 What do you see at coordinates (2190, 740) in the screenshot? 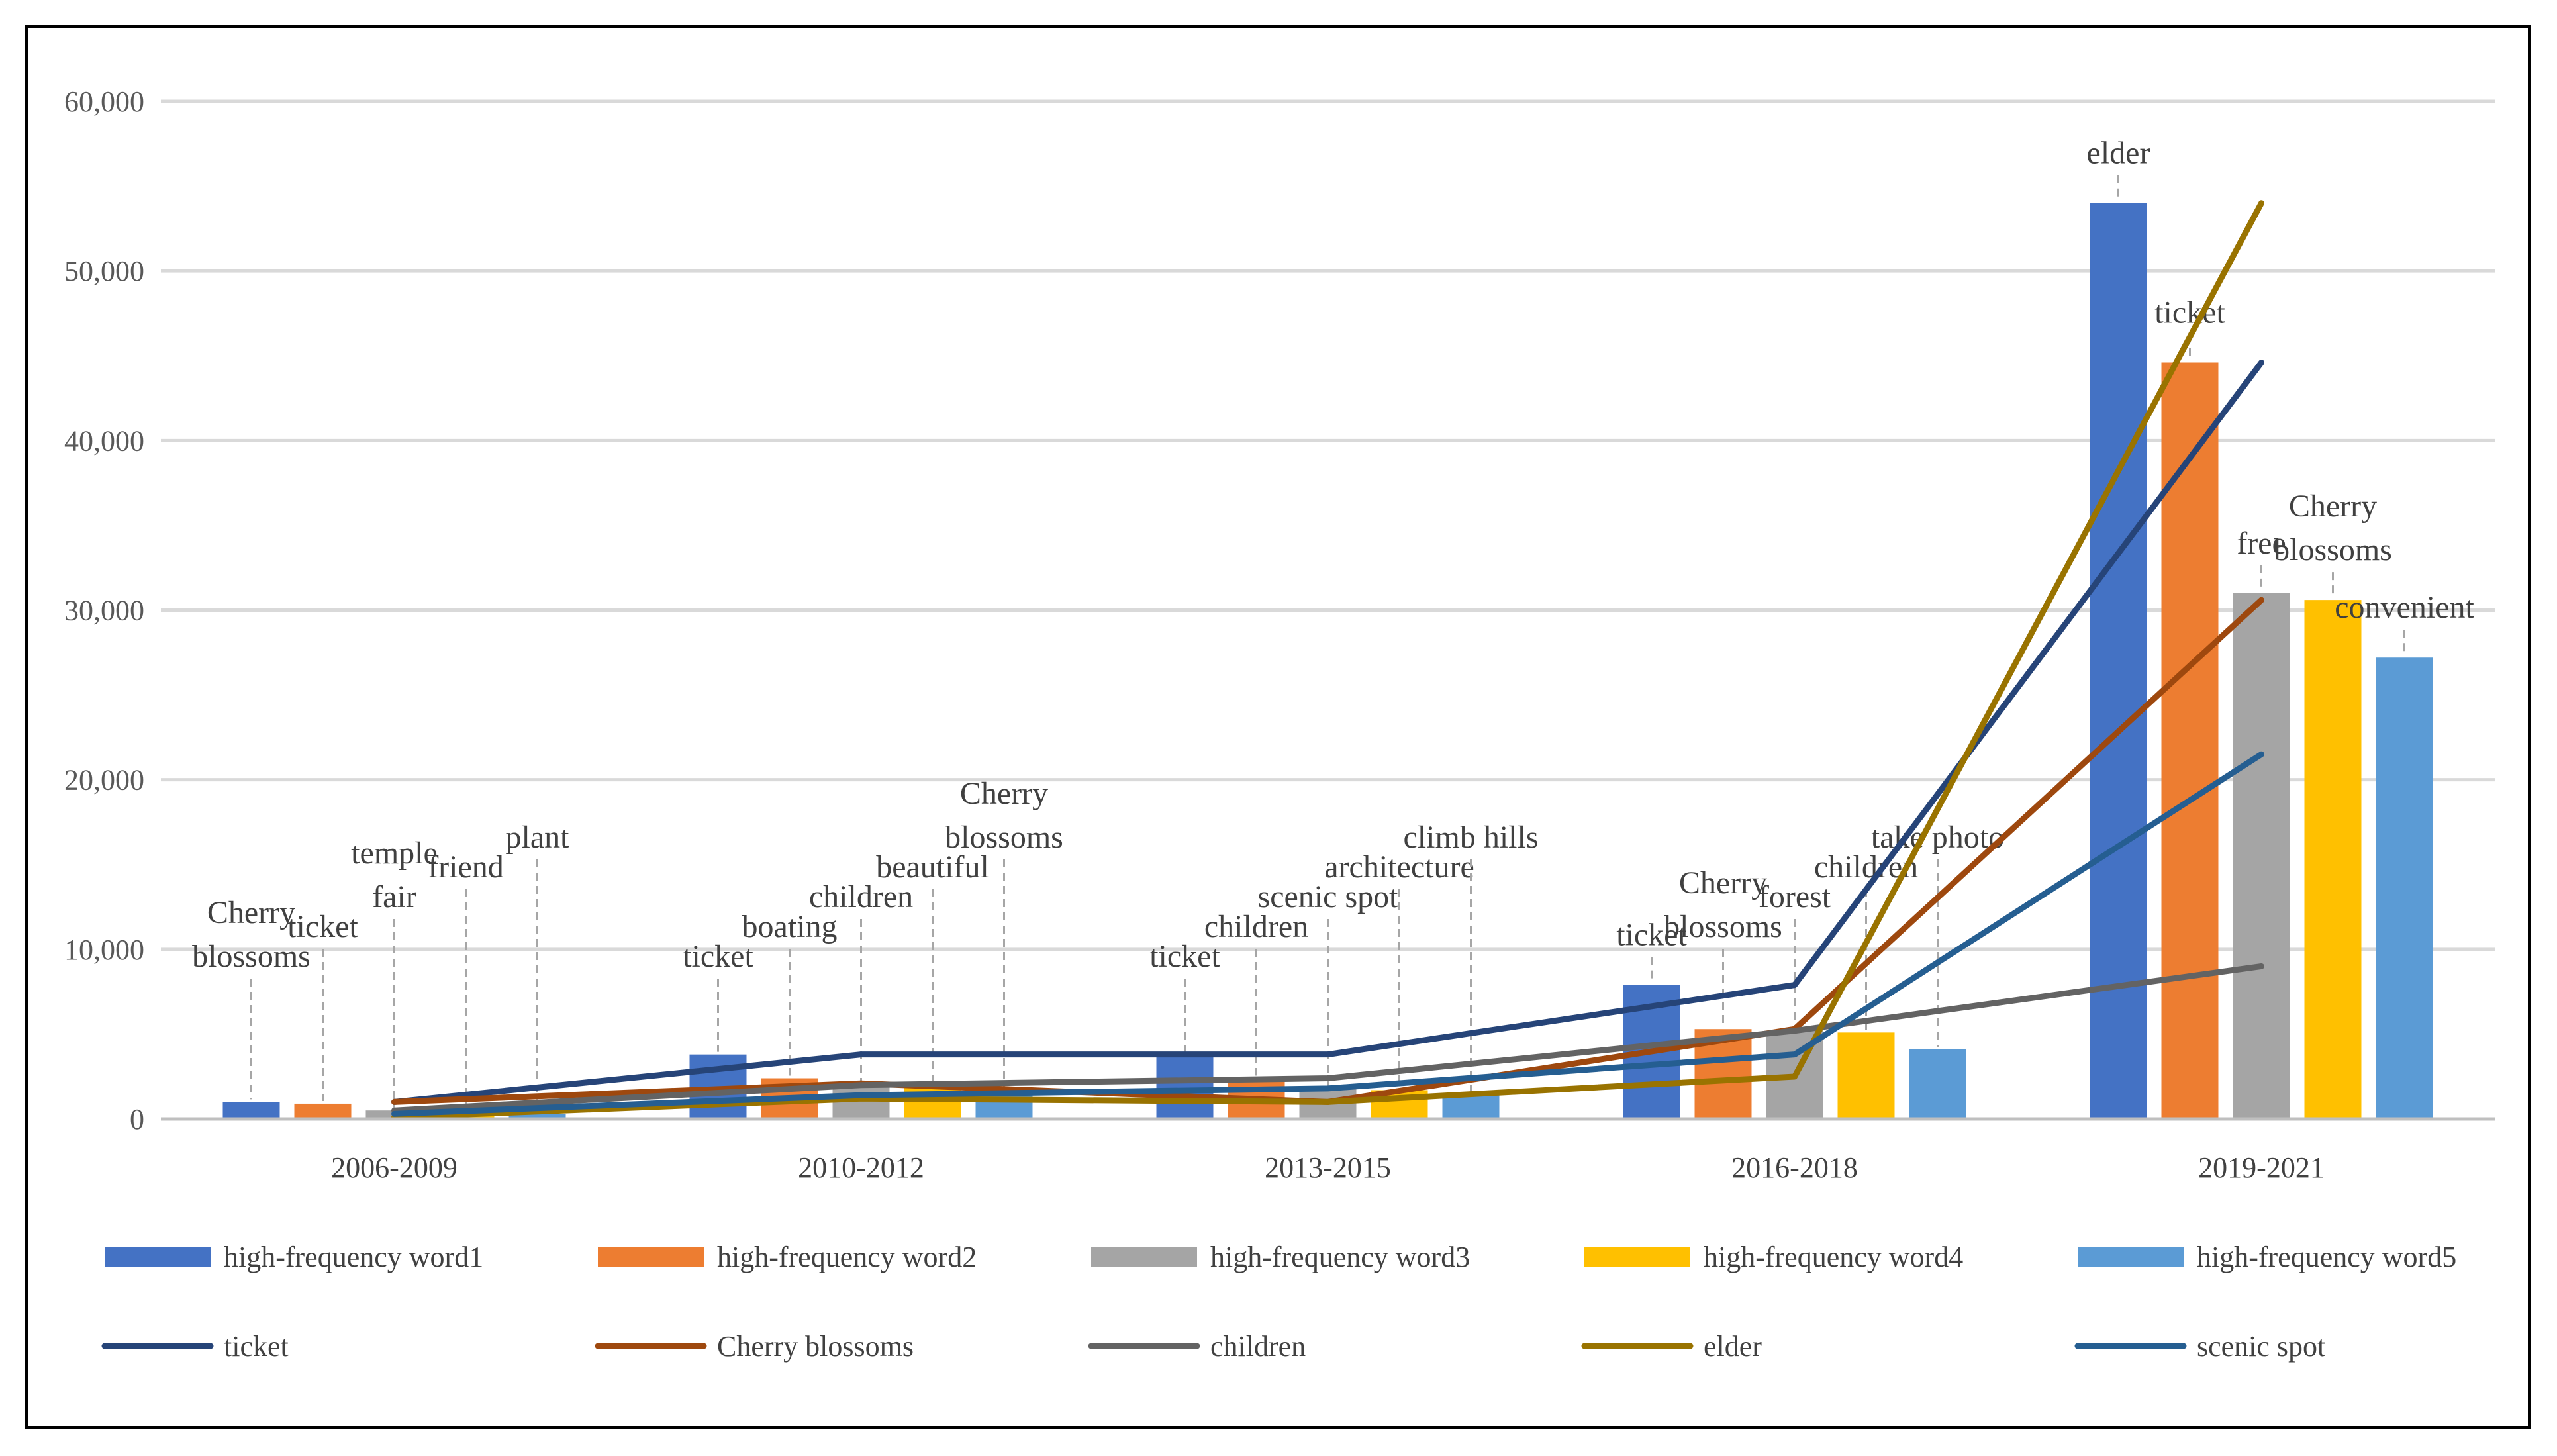
I see `bar-2-2019-2021` at bounding box center [2190, 740].